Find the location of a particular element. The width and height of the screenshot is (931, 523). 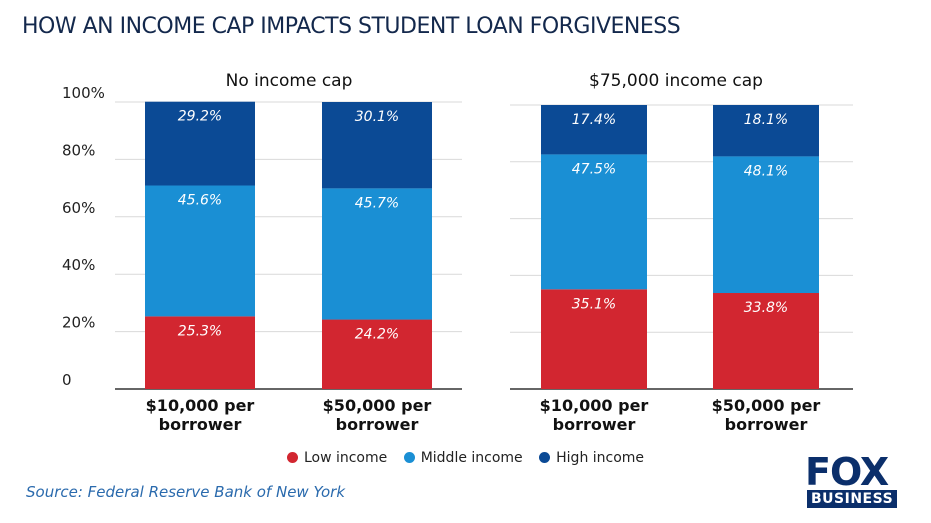

legend-label-middle: Middle income is located at coordinates (471, 458).